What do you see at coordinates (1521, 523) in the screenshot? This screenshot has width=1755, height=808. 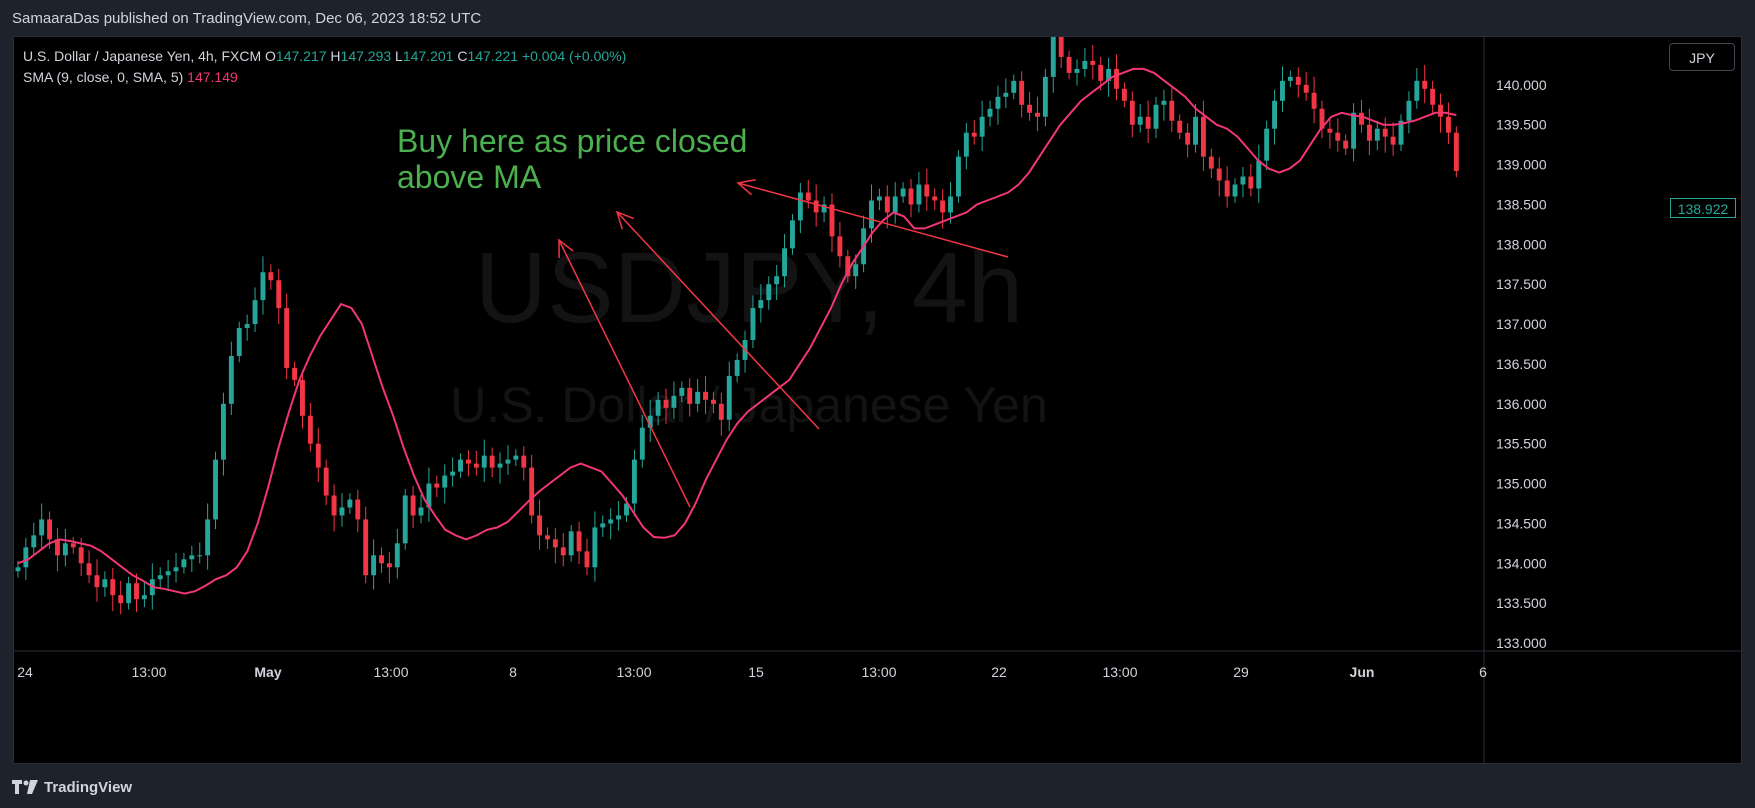 I see `y-tick-label: 134.500` at bounding box center [1521, 523].